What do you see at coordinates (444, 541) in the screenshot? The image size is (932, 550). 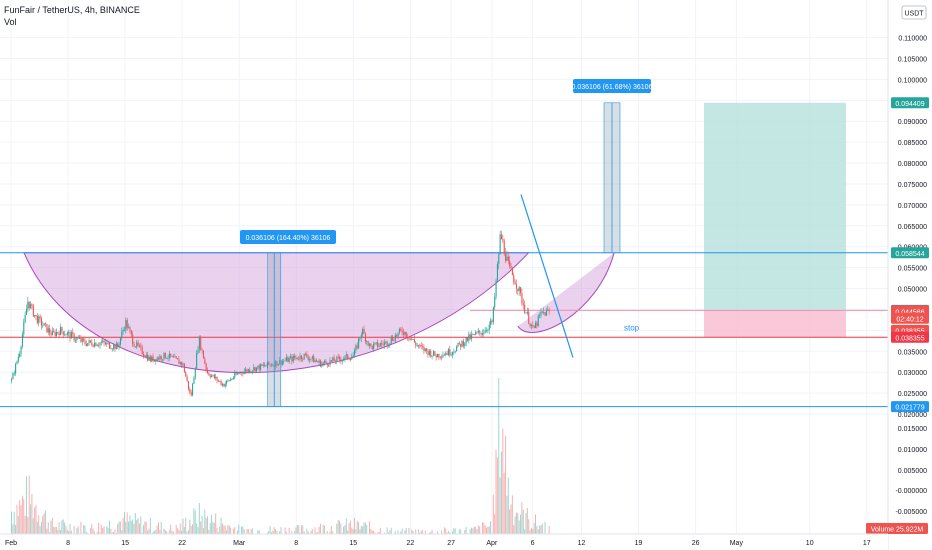 I see `time-axis: Feb 8 15 22 Mar 8 15 22 27 Apr 6 12 19 26 May 10 17` at bounding box center [444, 541].